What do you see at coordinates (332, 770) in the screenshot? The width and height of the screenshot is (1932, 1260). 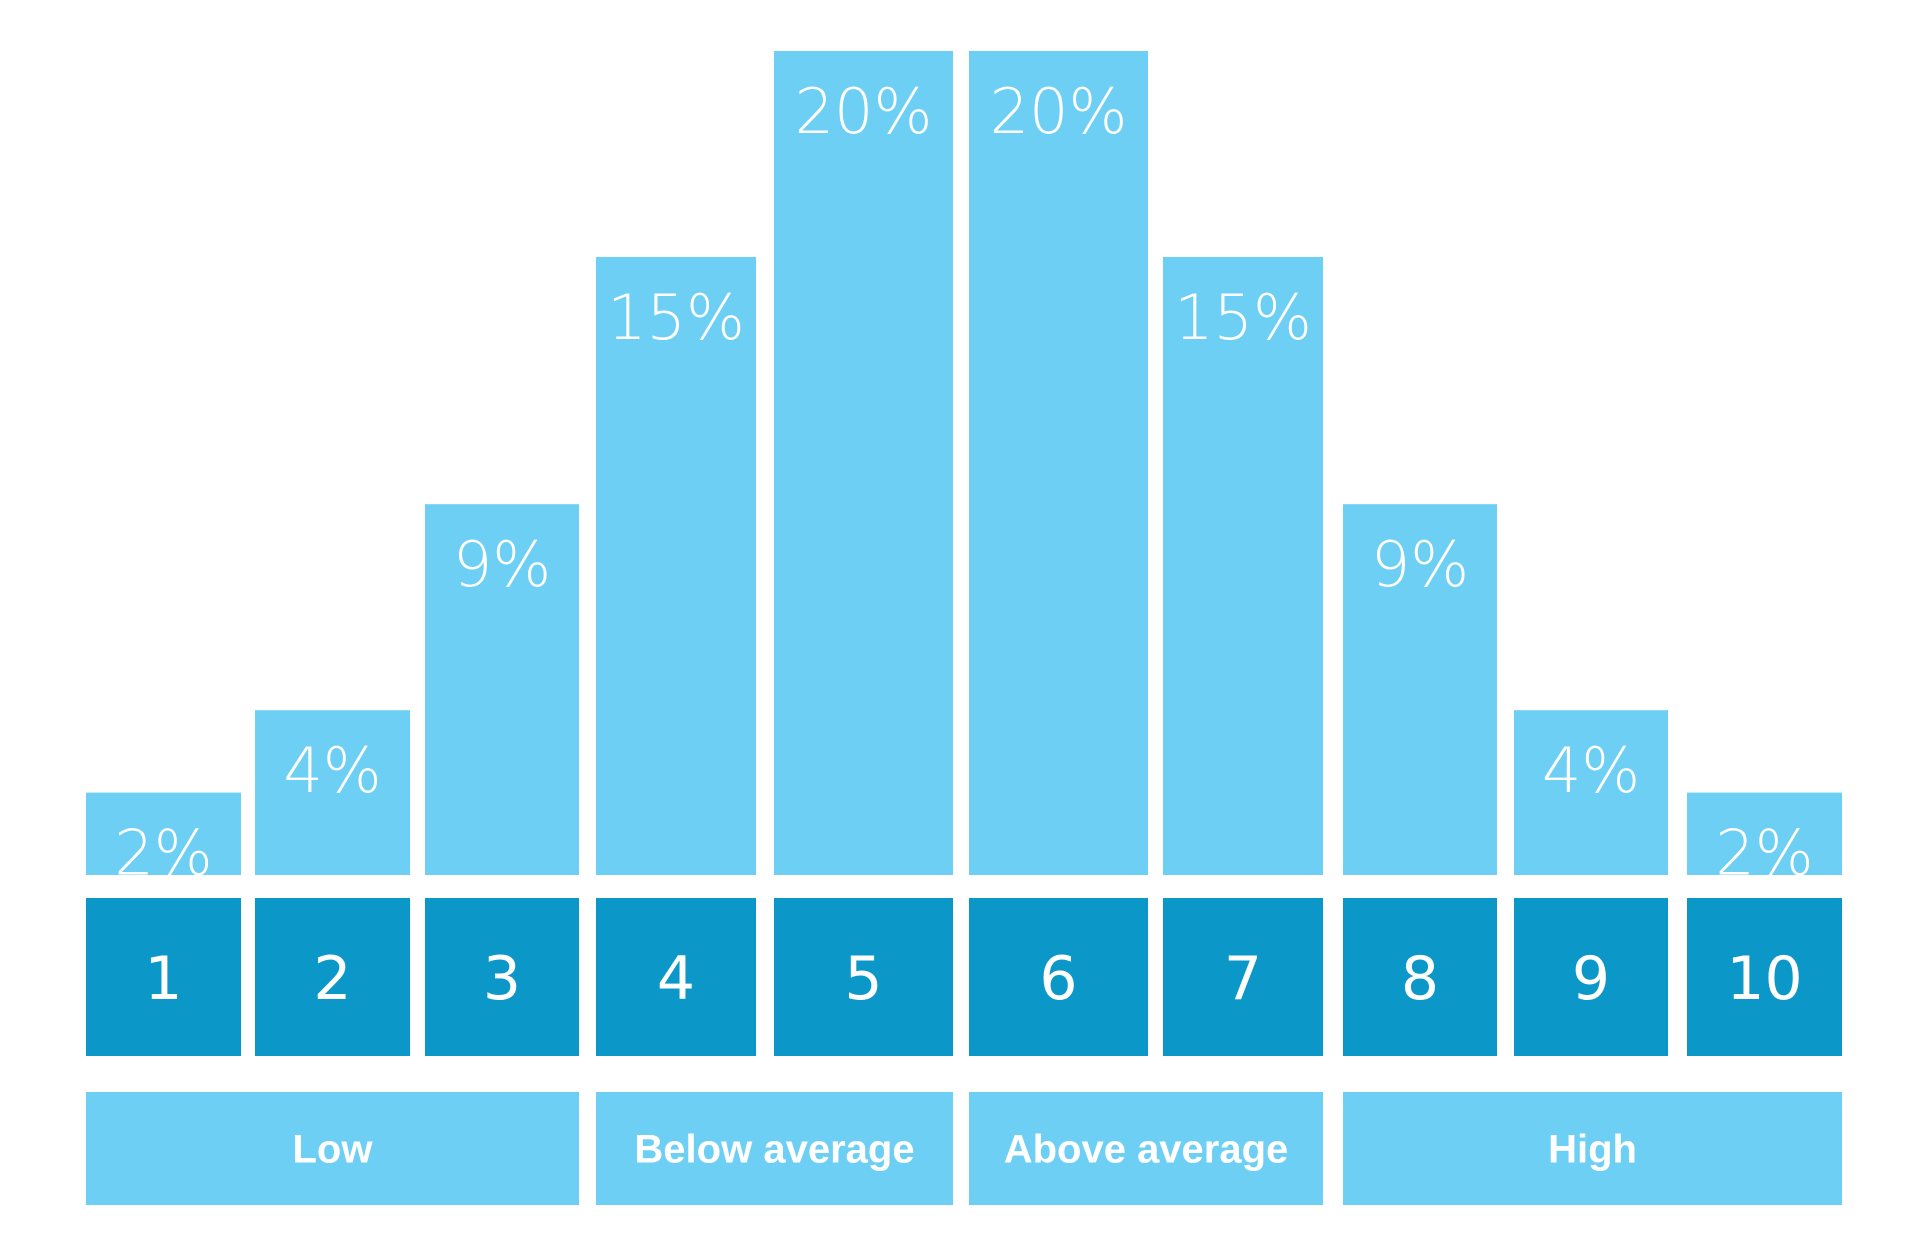 I see `value-label-2: 4%` at bounding box center [332, 770].